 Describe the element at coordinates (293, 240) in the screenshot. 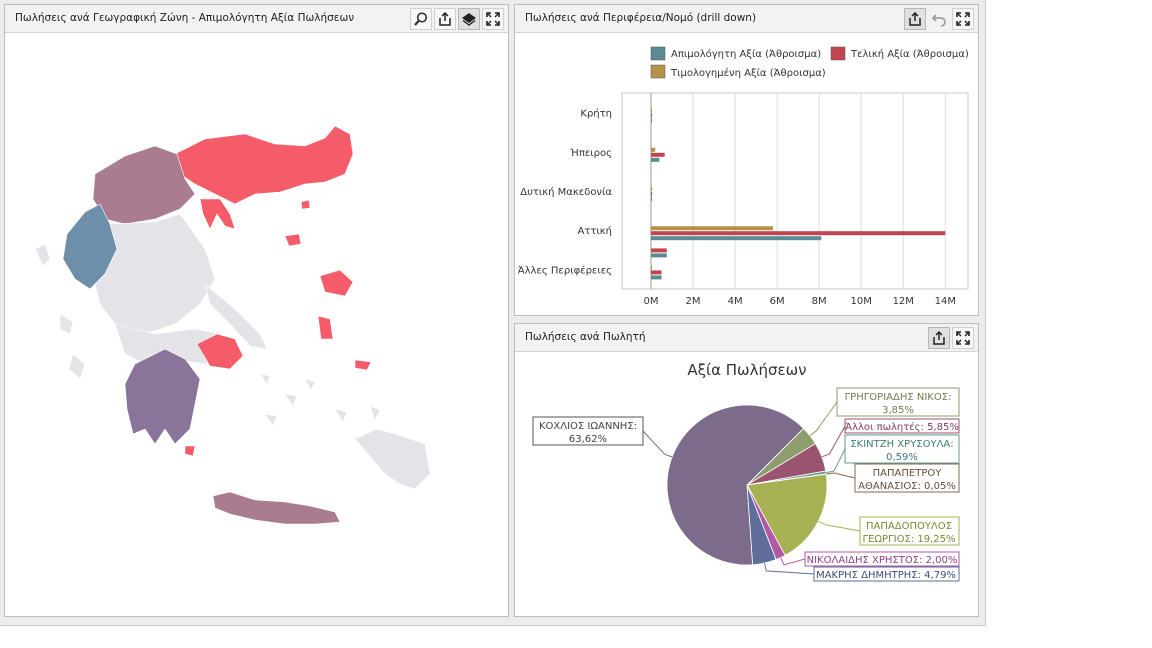

I see `map-region-limnos` at that location.